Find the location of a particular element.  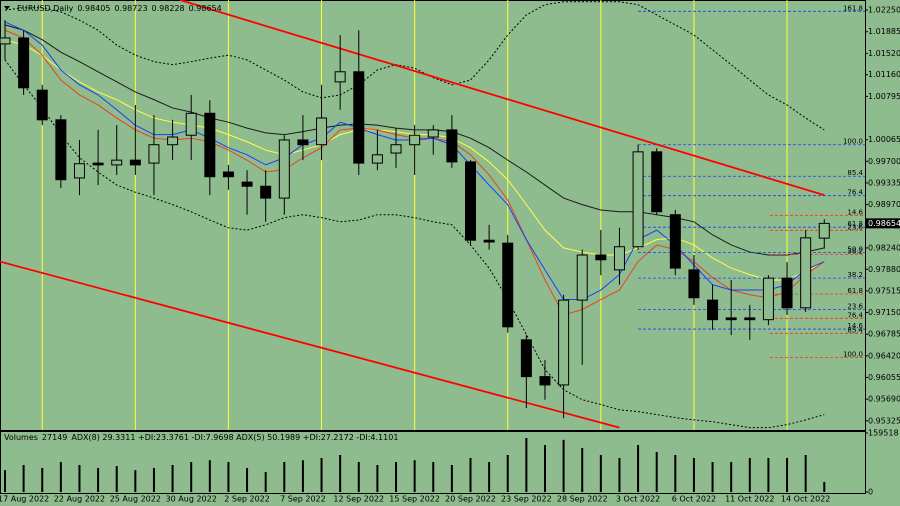

y-tick-label: 0.99700 is located at coordinates (884, 161).